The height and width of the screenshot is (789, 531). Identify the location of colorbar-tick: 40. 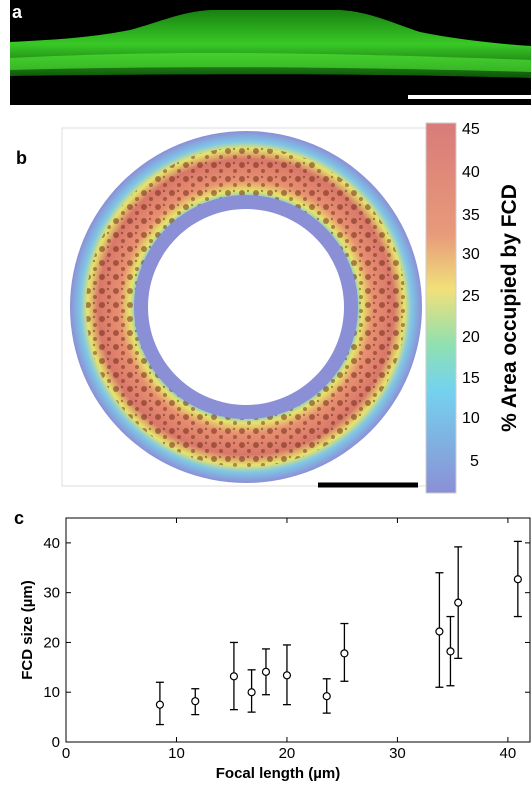
(471, 172).